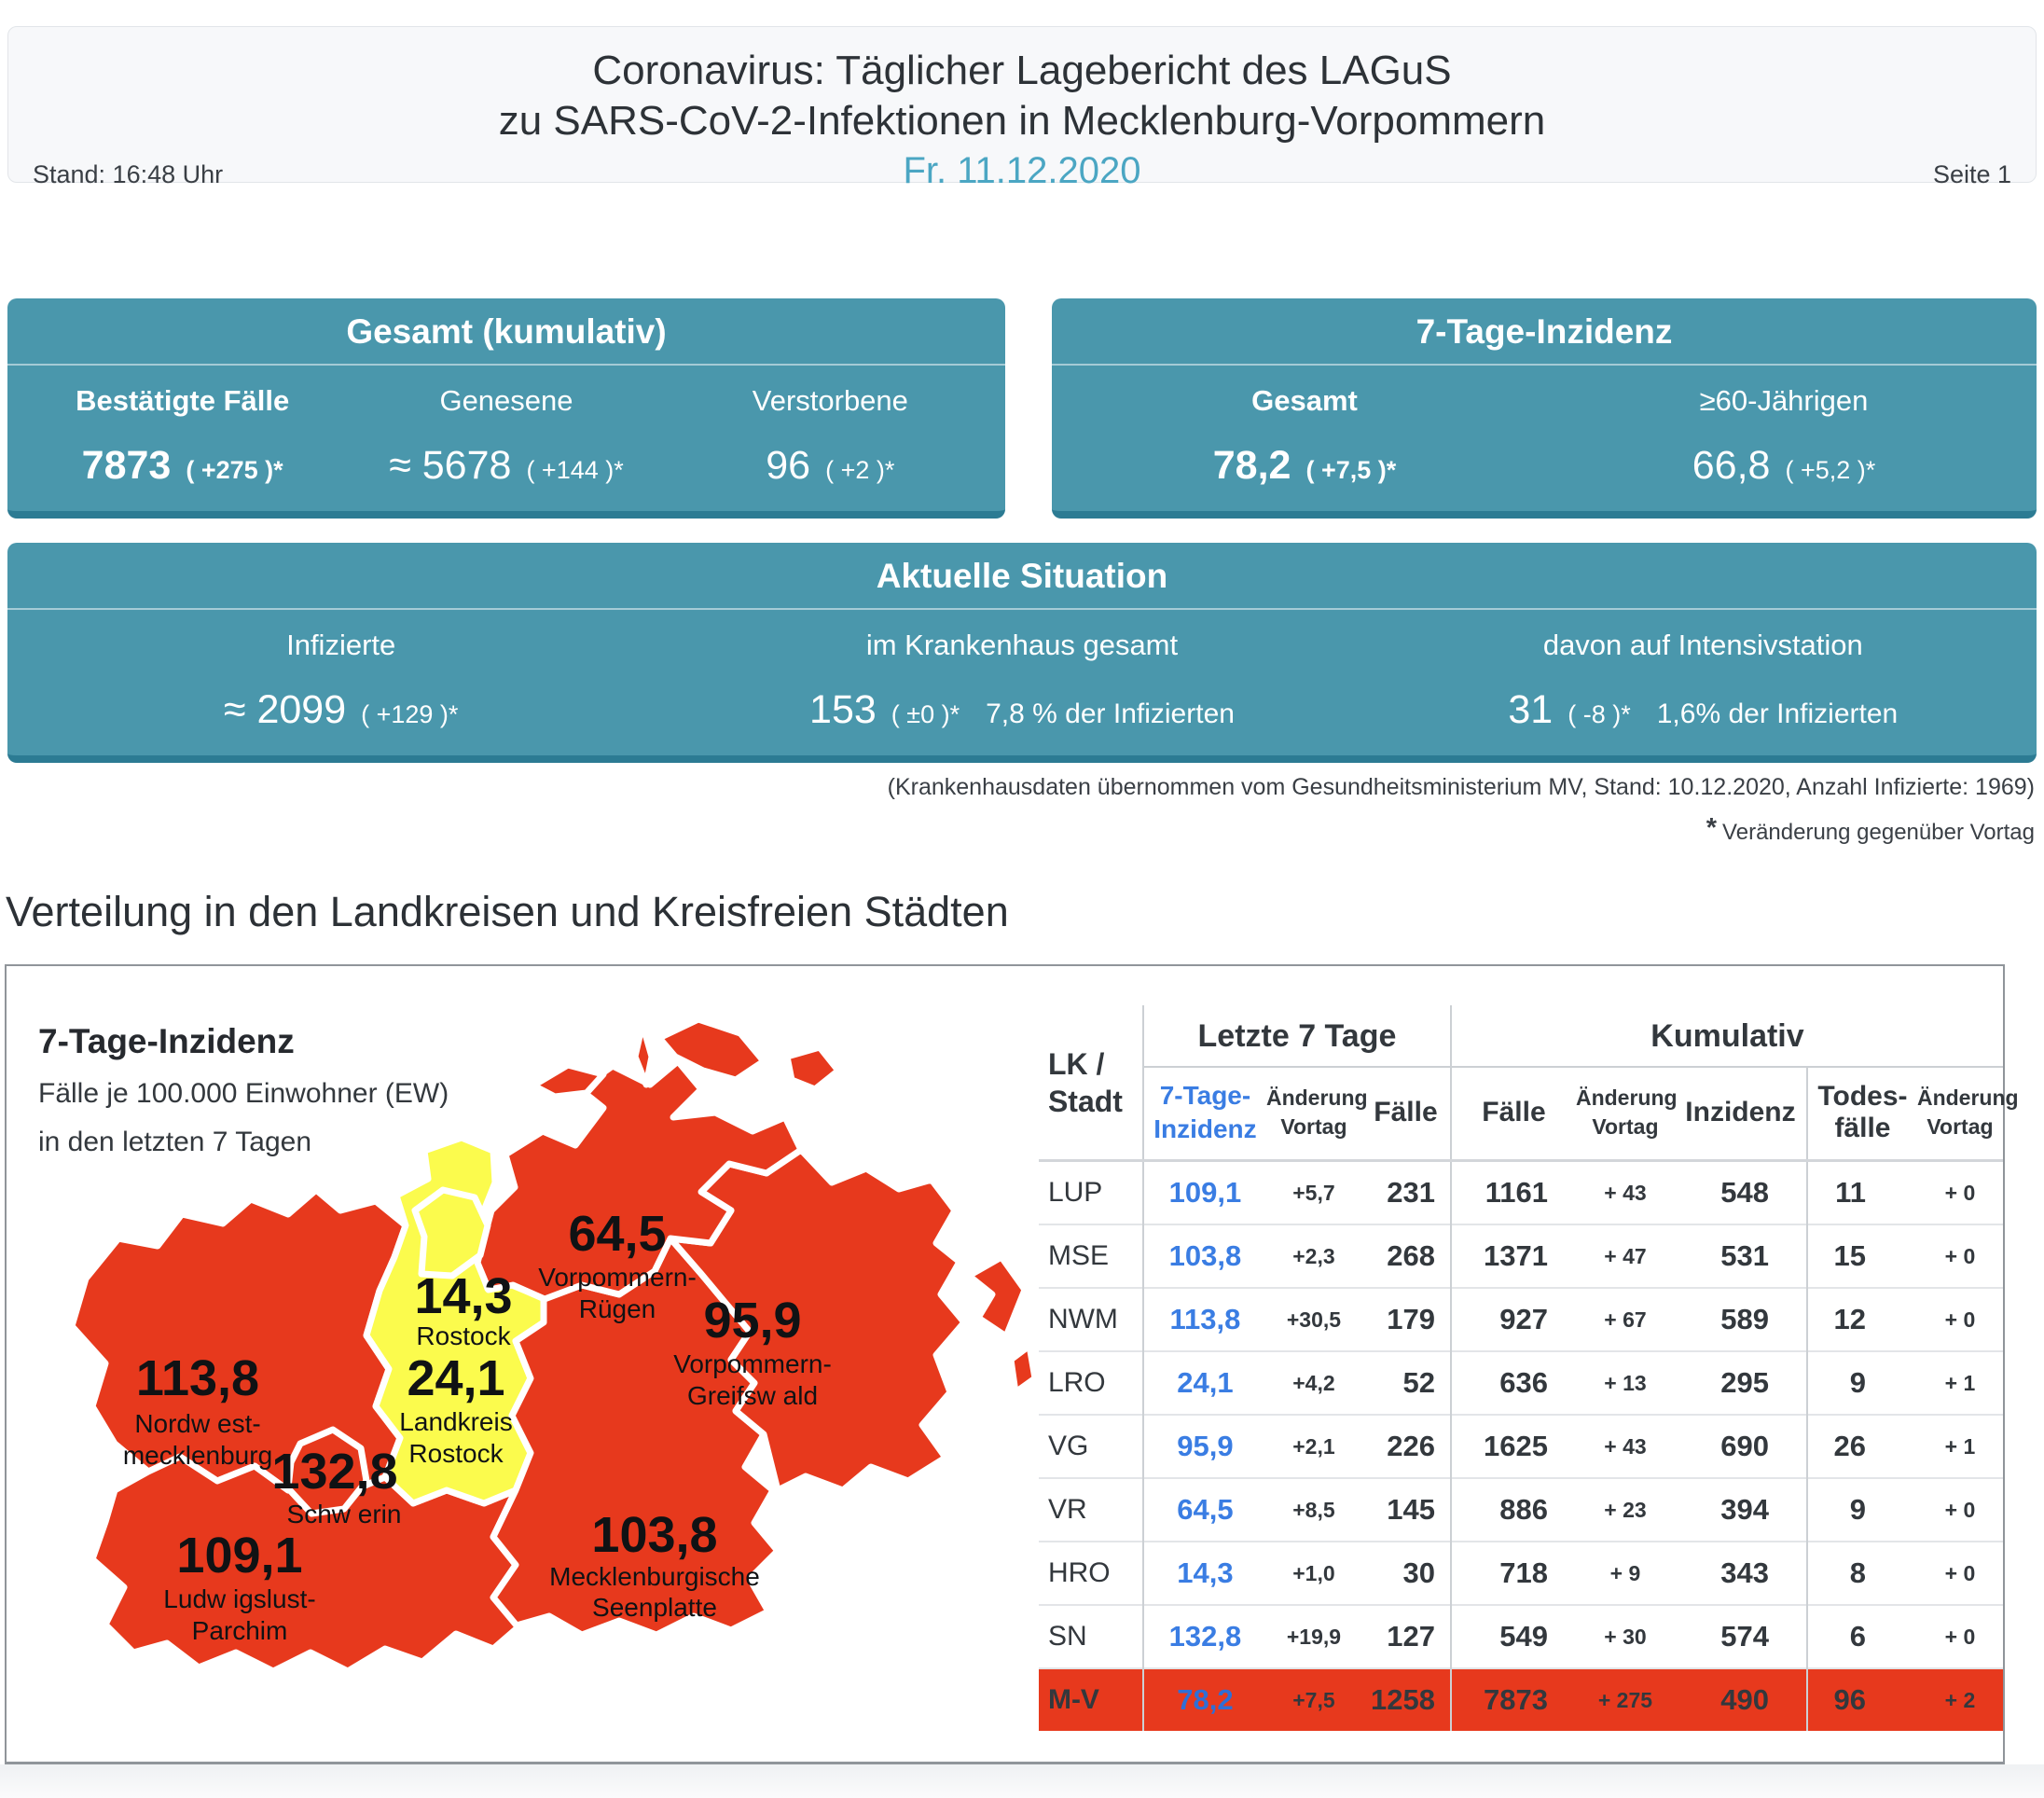 Image resolution: width=2044 pixels, height=1798 pixels. I want to click on cell-7t-inzidenz: 95,9, so click(1203, 1446).